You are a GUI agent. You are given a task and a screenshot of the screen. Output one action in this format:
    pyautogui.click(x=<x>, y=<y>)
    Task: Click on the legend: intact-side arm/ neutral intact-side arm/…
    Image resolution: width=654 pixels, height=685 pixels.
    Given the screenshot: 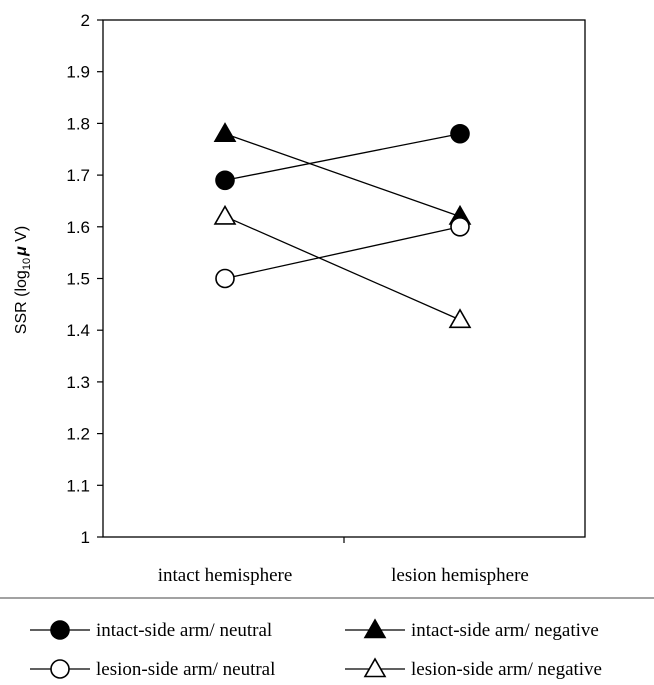 What is the action you would take?
    pyautogui.click(x=316, y=649)
    